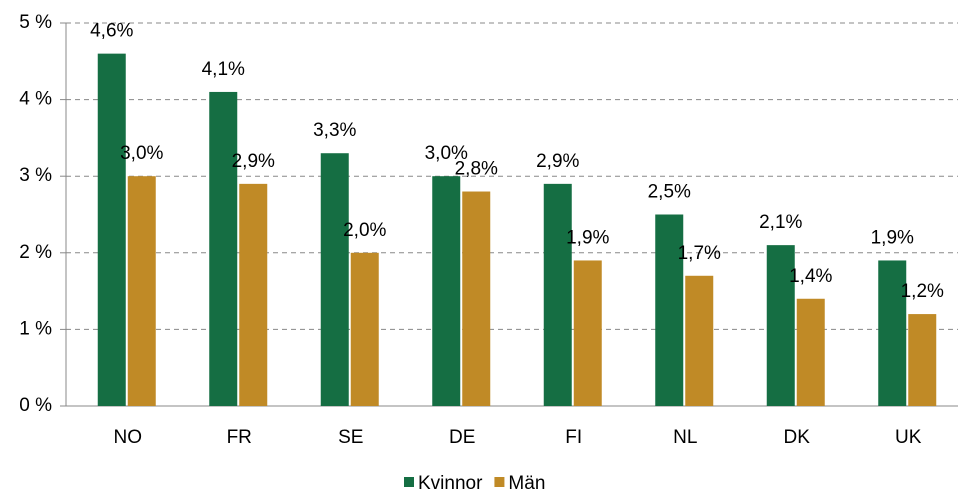 The width and height of the screenshot is (960, 493). I want to click on data-label: 3,3%, so click(334, 130).